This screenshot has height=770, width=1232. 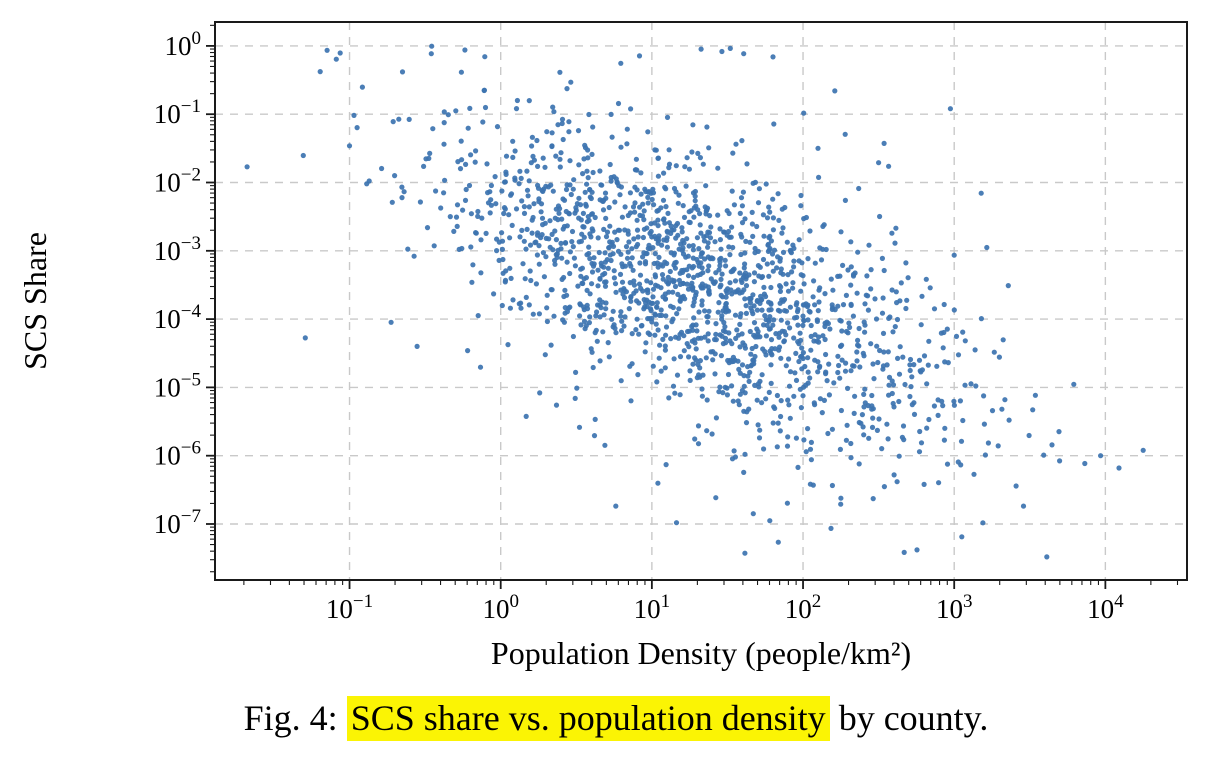 What do you see at coordinates (588, 718) in the screenshot?
I see `caption-highlight: SCS share vs. population density` at bounding box center [588, 718].